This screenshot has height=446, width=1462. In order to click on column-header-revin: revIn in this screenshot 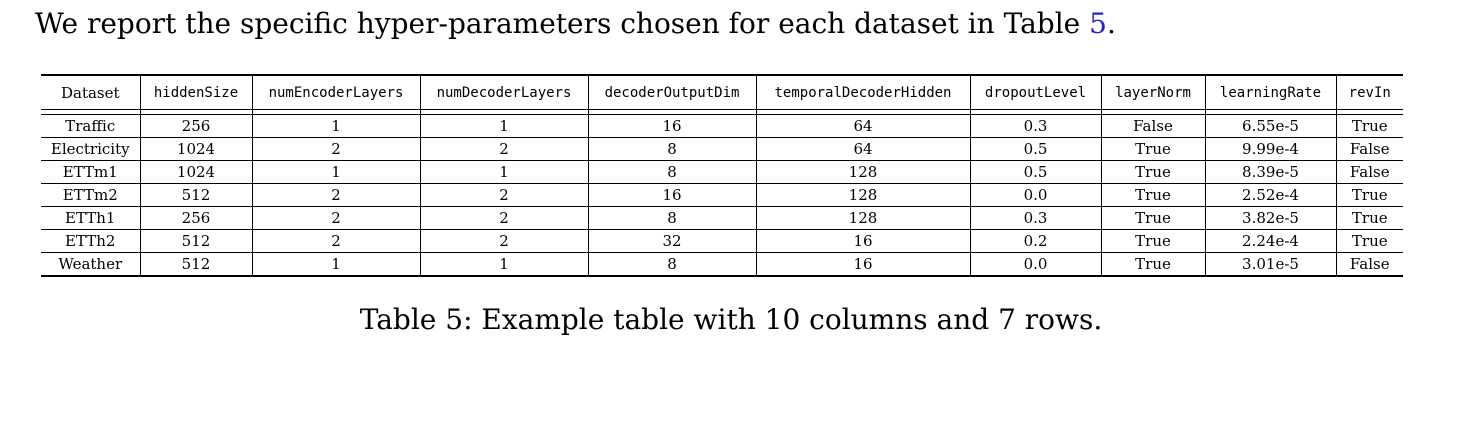, I will do `click(1369, 92)`.